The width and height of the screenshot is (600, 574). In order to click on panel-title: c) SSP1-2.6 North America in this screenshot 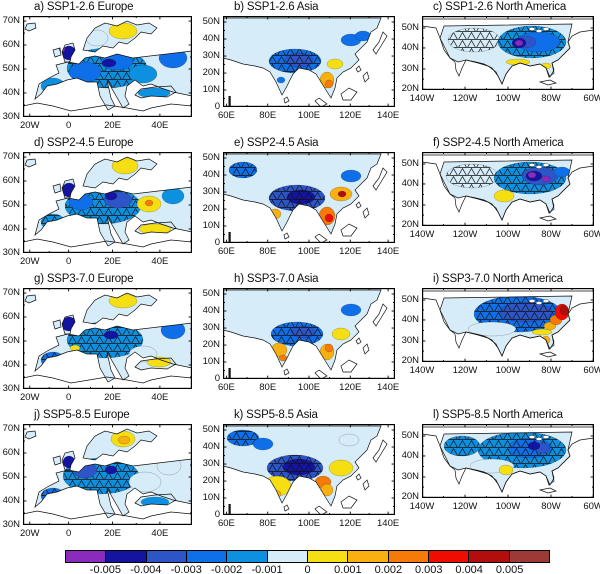, I will do `click(500, 7)`.